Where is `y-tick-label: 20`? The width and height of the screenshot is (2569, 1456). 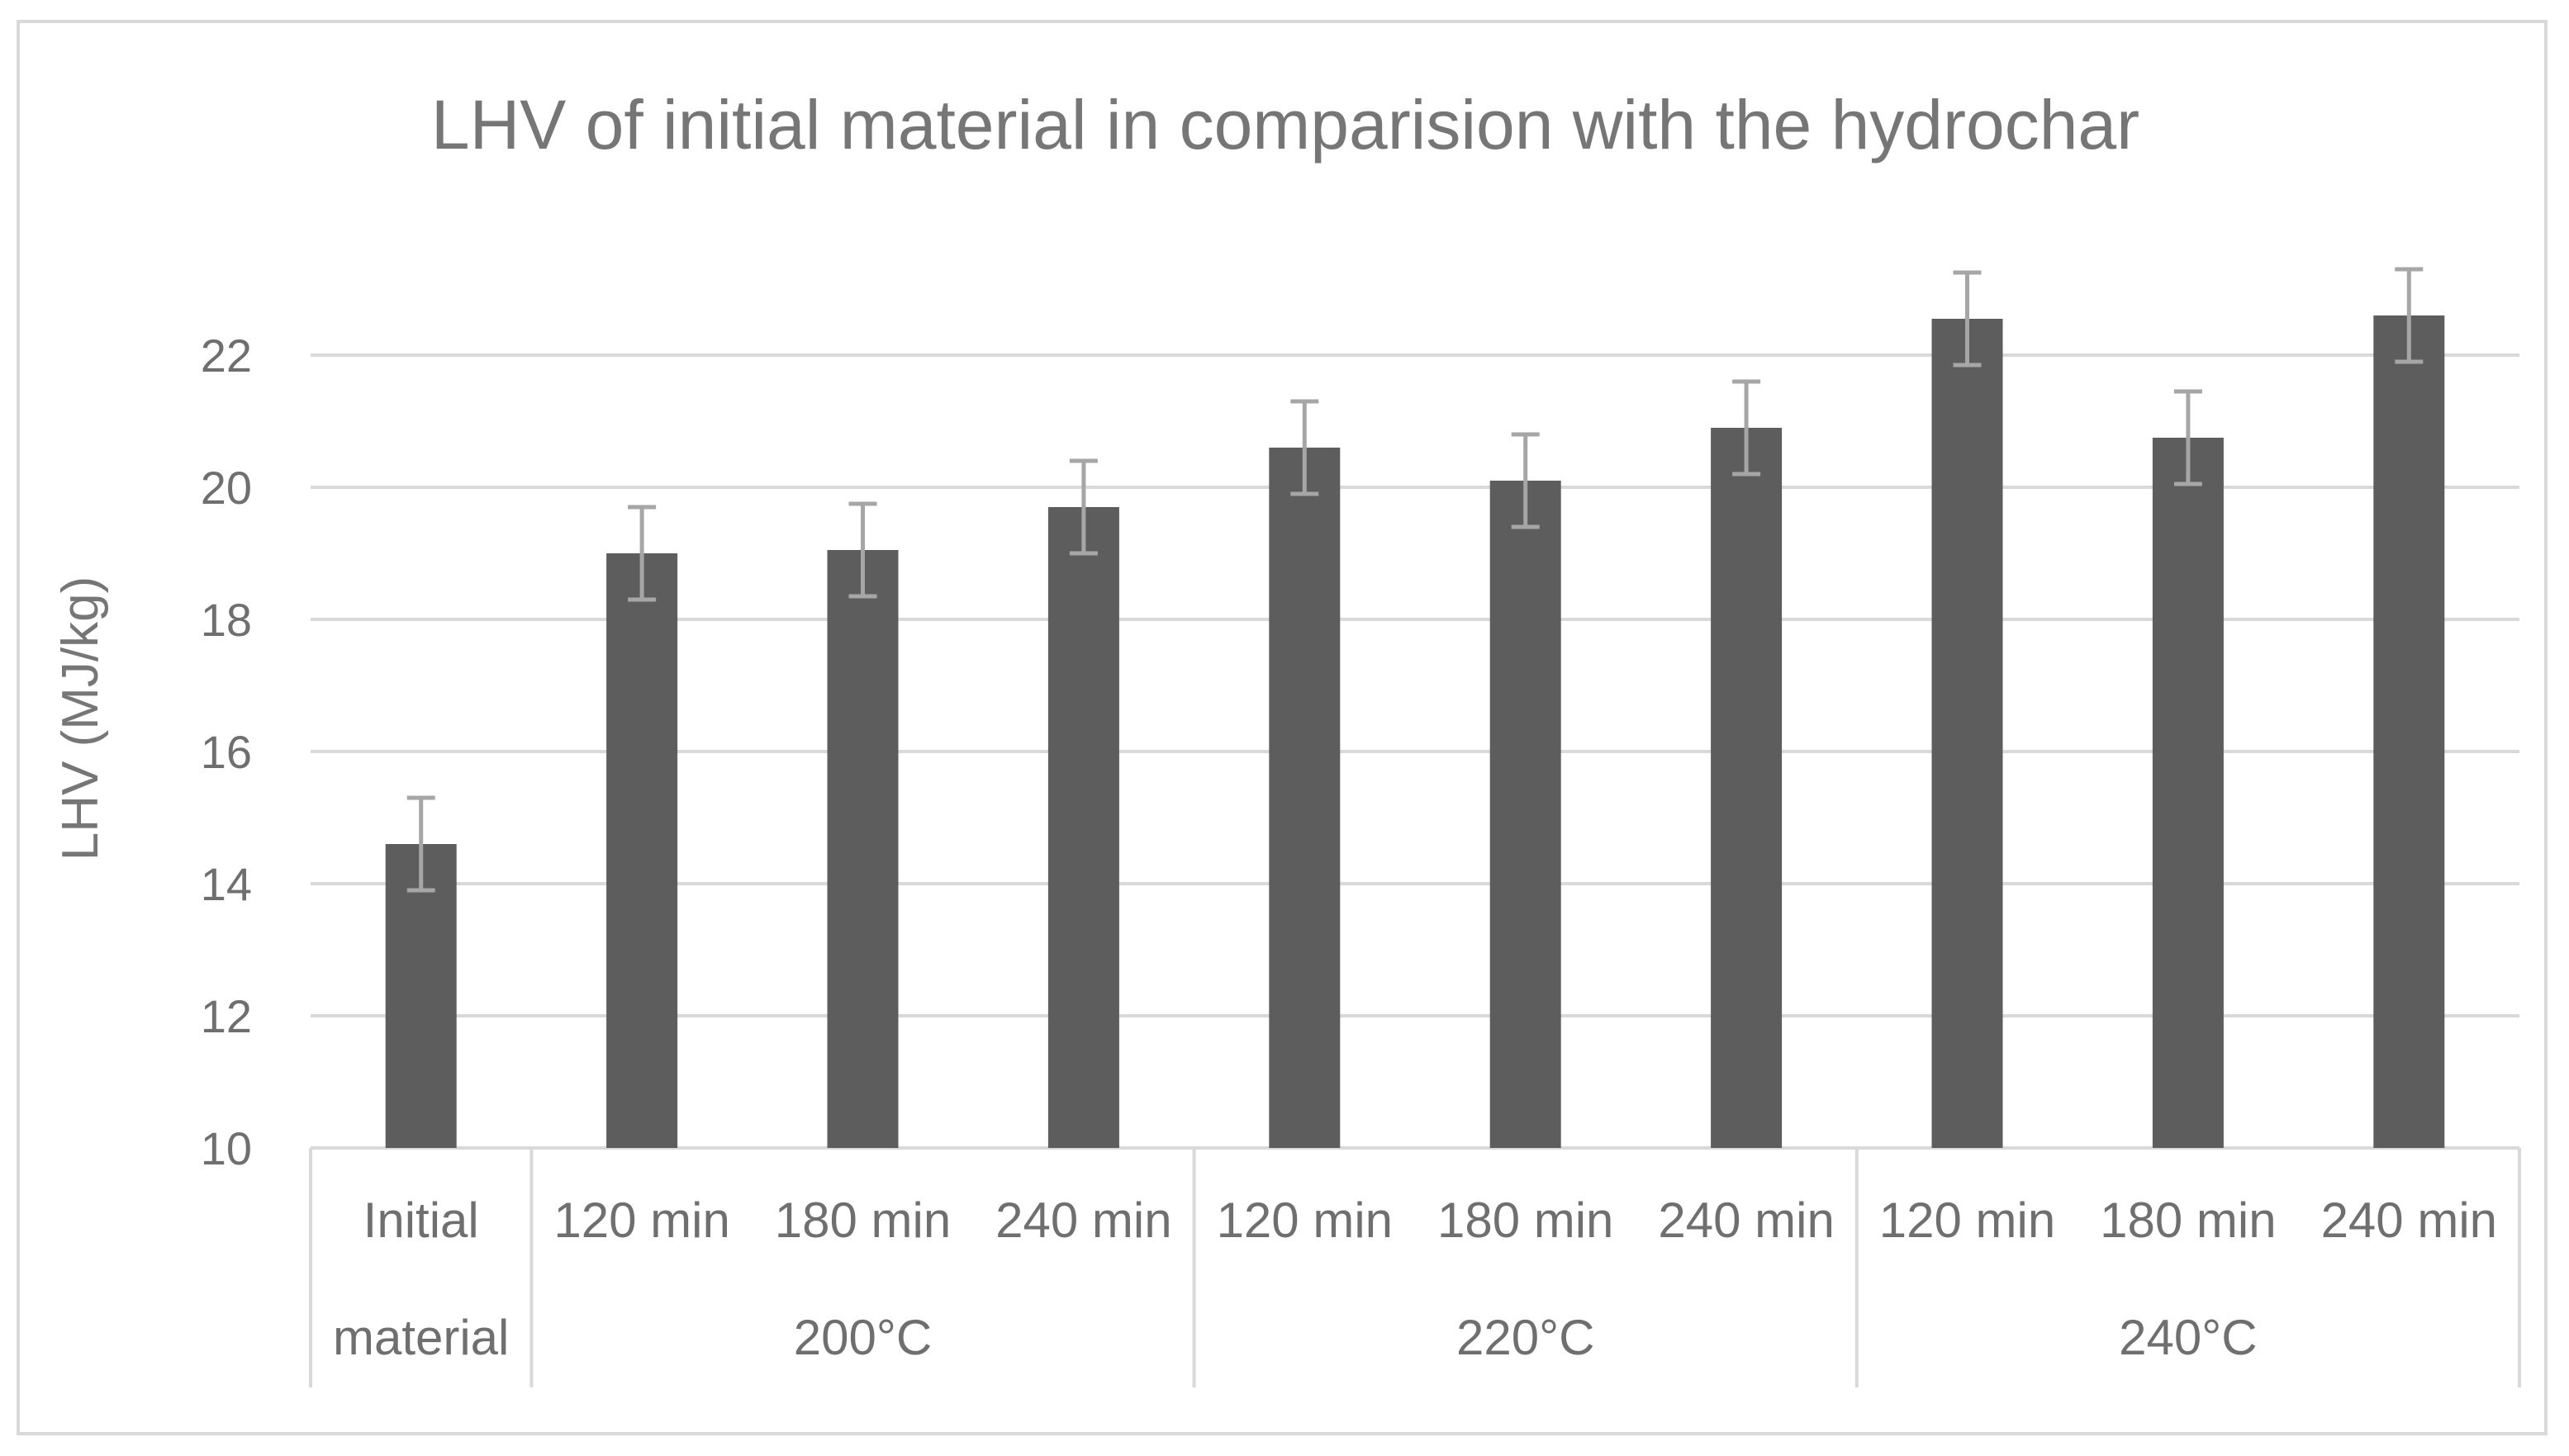 y-tick-label: 20 is located at coordinates (226, 488).